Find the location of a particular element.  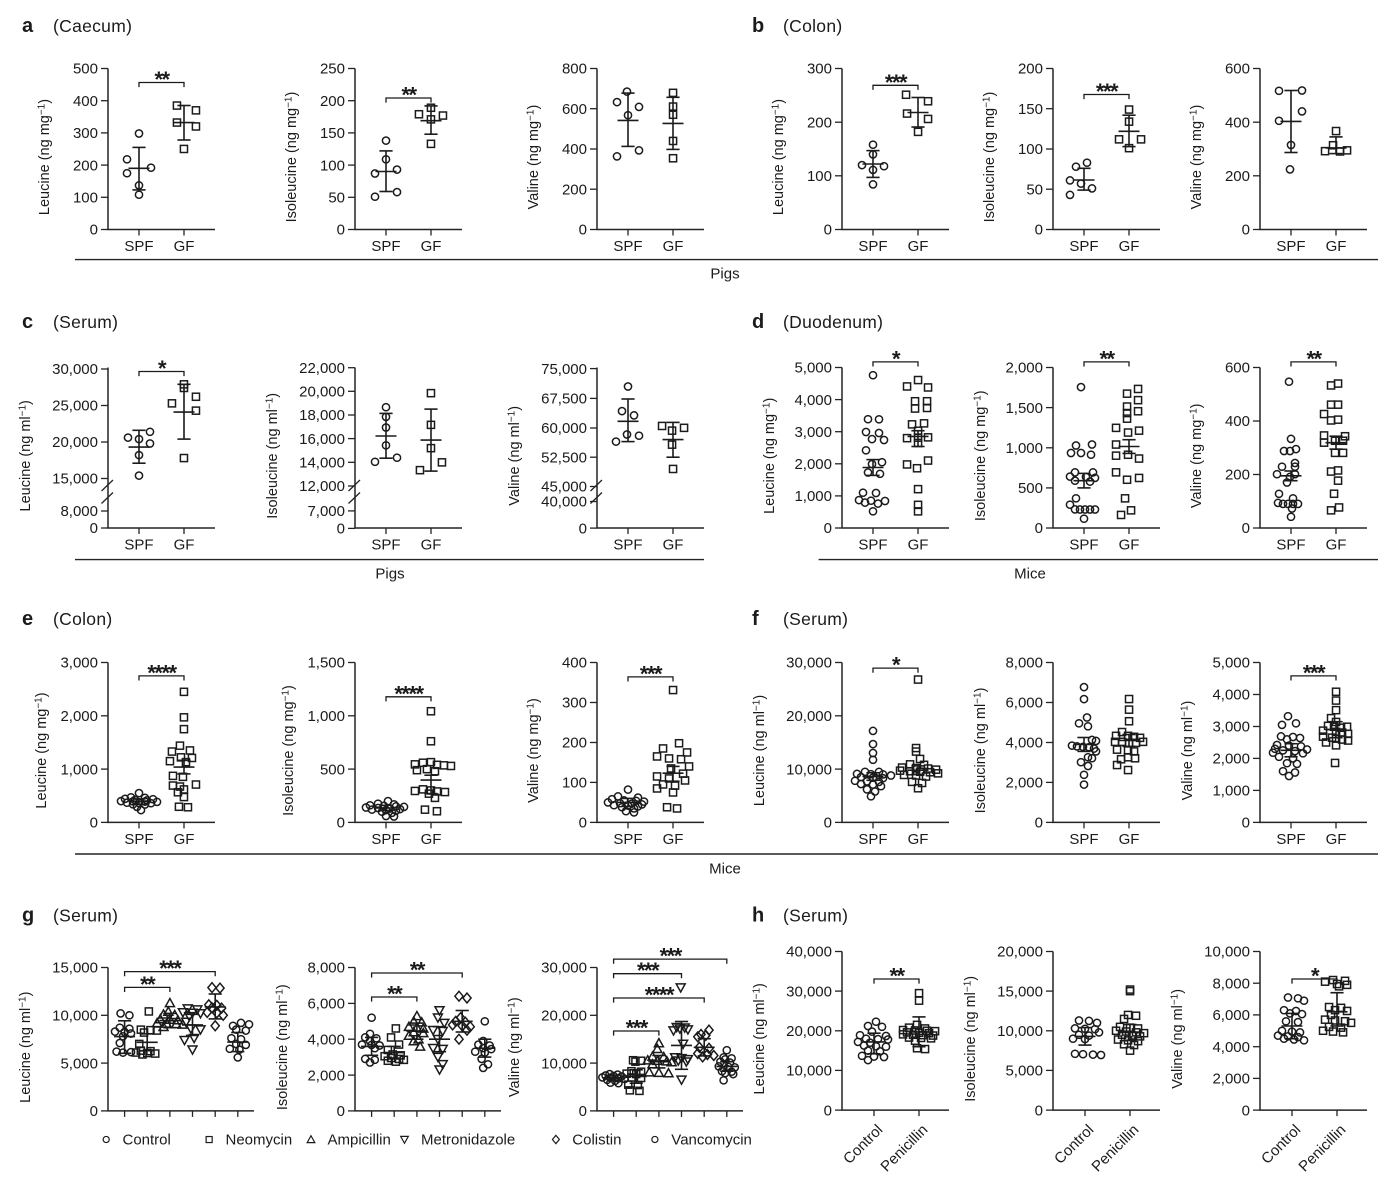

svg-text: Isoleucine (ng mg−1) is located at coordinates (289, 750).